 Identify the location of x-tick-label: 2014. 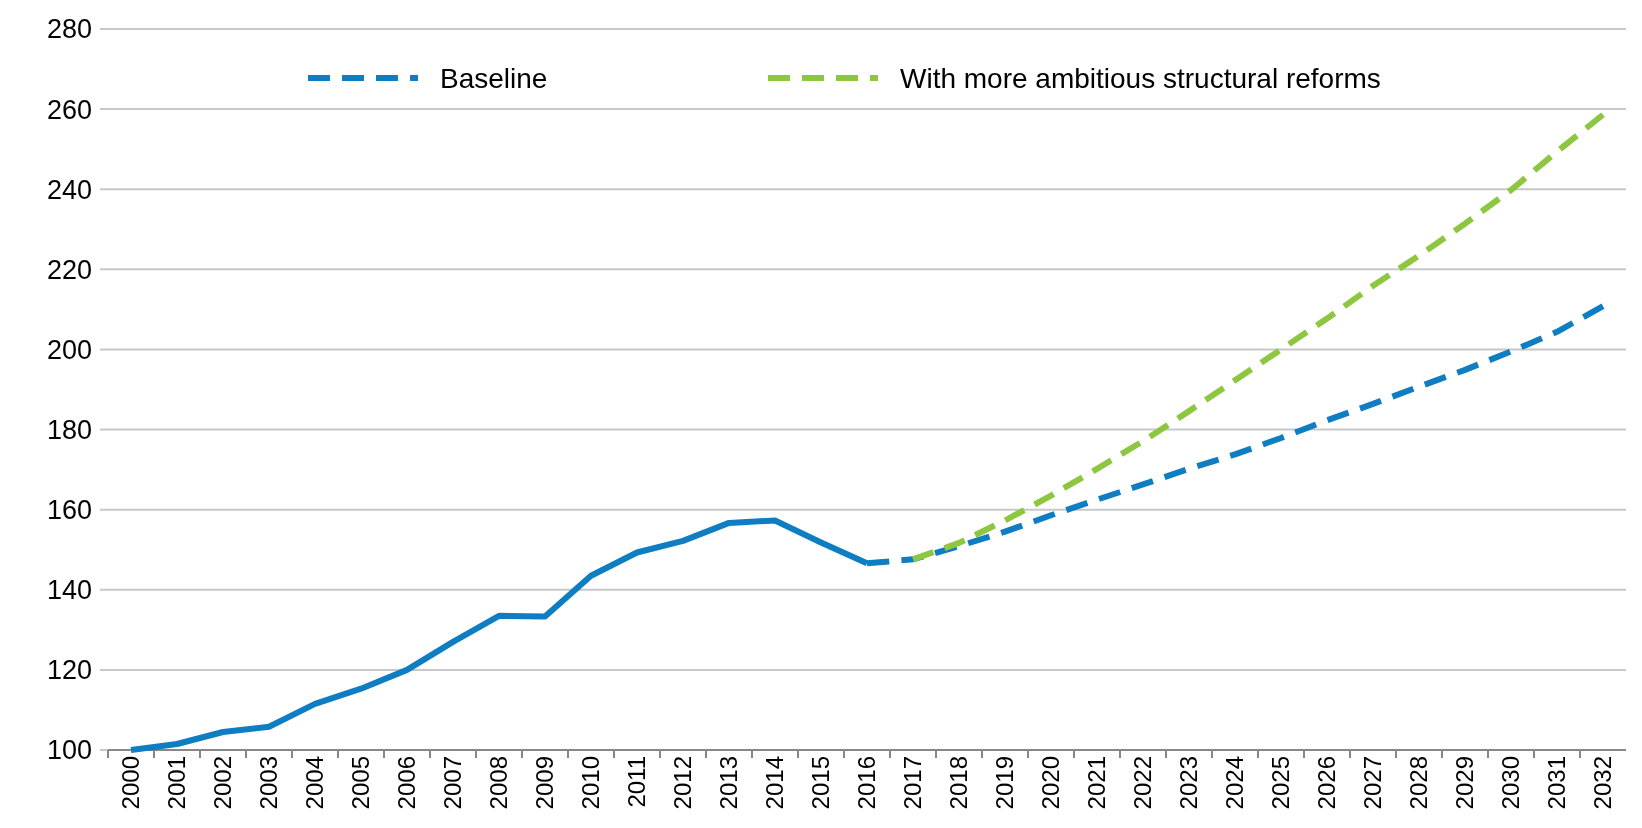
(775, 783).